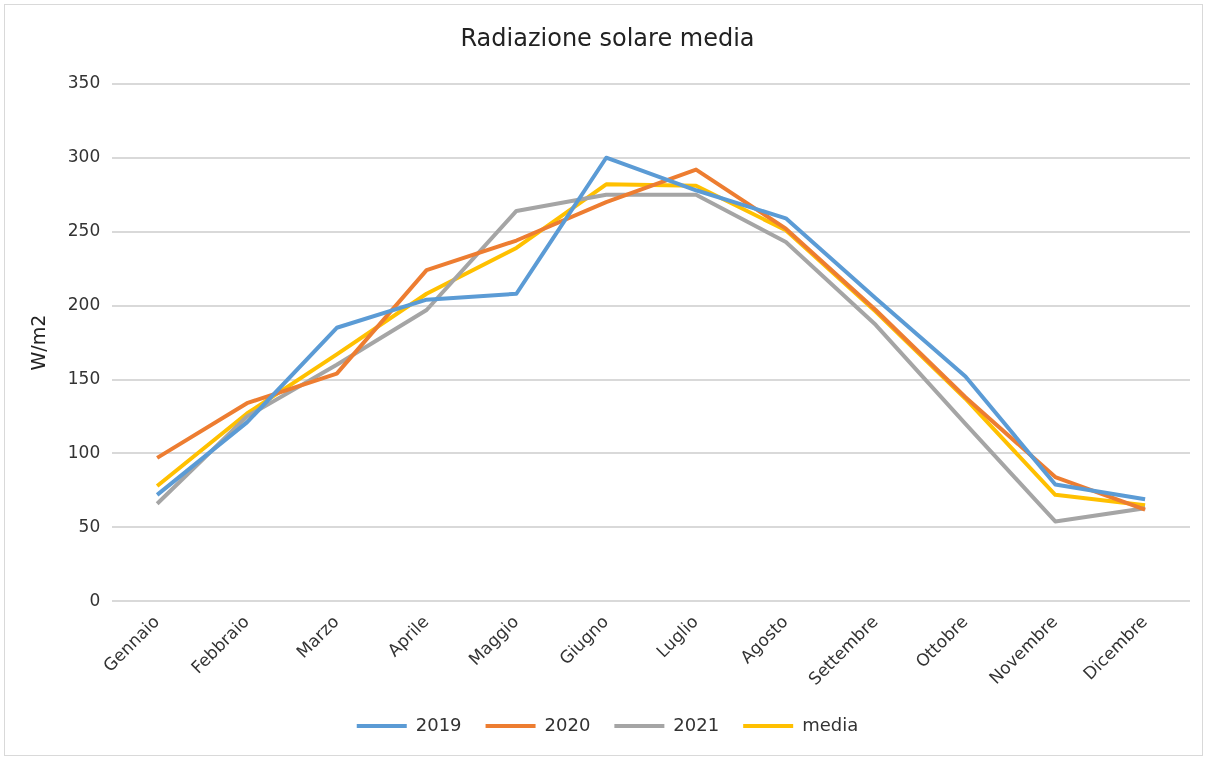 This screenshot has height=760, width=1207. What do you see at coordinates (84, 156) in the screenshot?
I see `y-tick-label: 300` at bounding box center [84, 156].